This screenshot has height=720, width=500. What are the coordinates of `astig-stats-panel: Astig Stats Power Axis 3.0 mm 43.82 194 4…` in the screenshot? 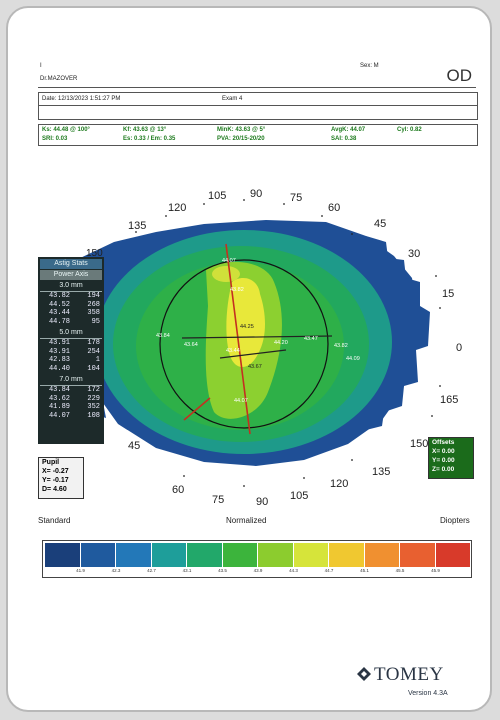 It's located at (71, 350).